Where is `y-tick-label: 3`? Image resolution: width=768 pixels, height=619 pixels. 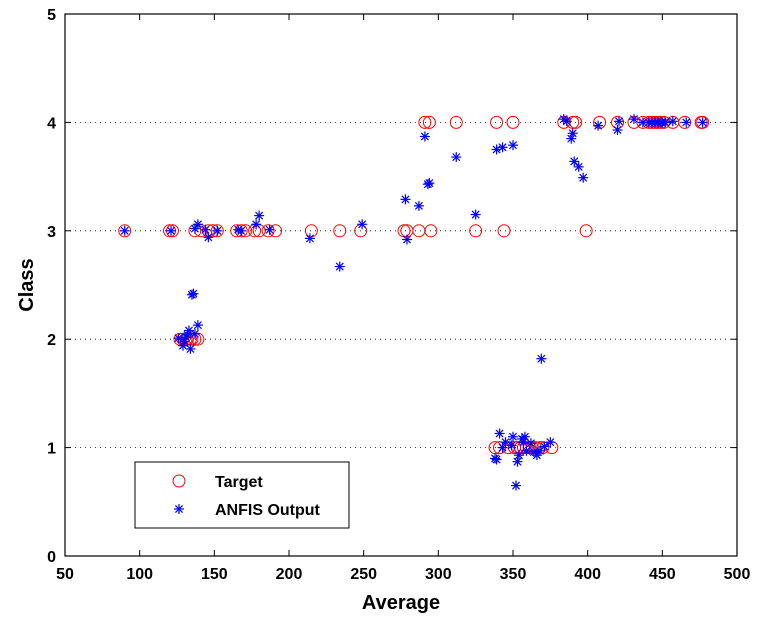
y-tick-label: 3 is located at coordinates (51, 232).